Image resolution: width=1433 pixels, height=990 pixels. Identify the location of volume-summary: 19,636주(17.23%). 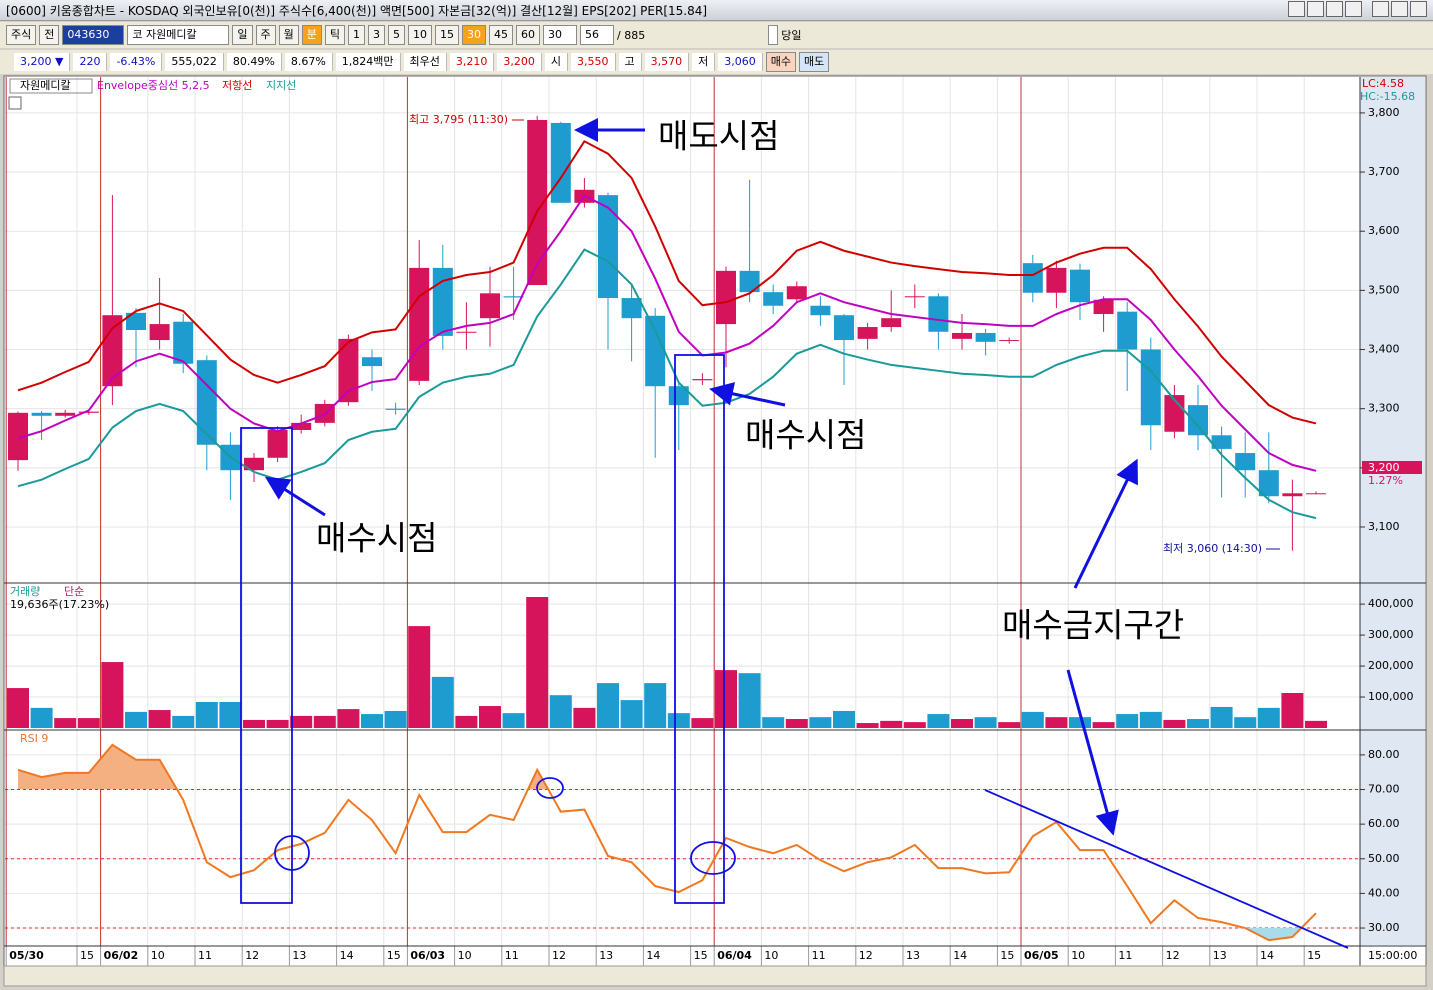
(59, 604).